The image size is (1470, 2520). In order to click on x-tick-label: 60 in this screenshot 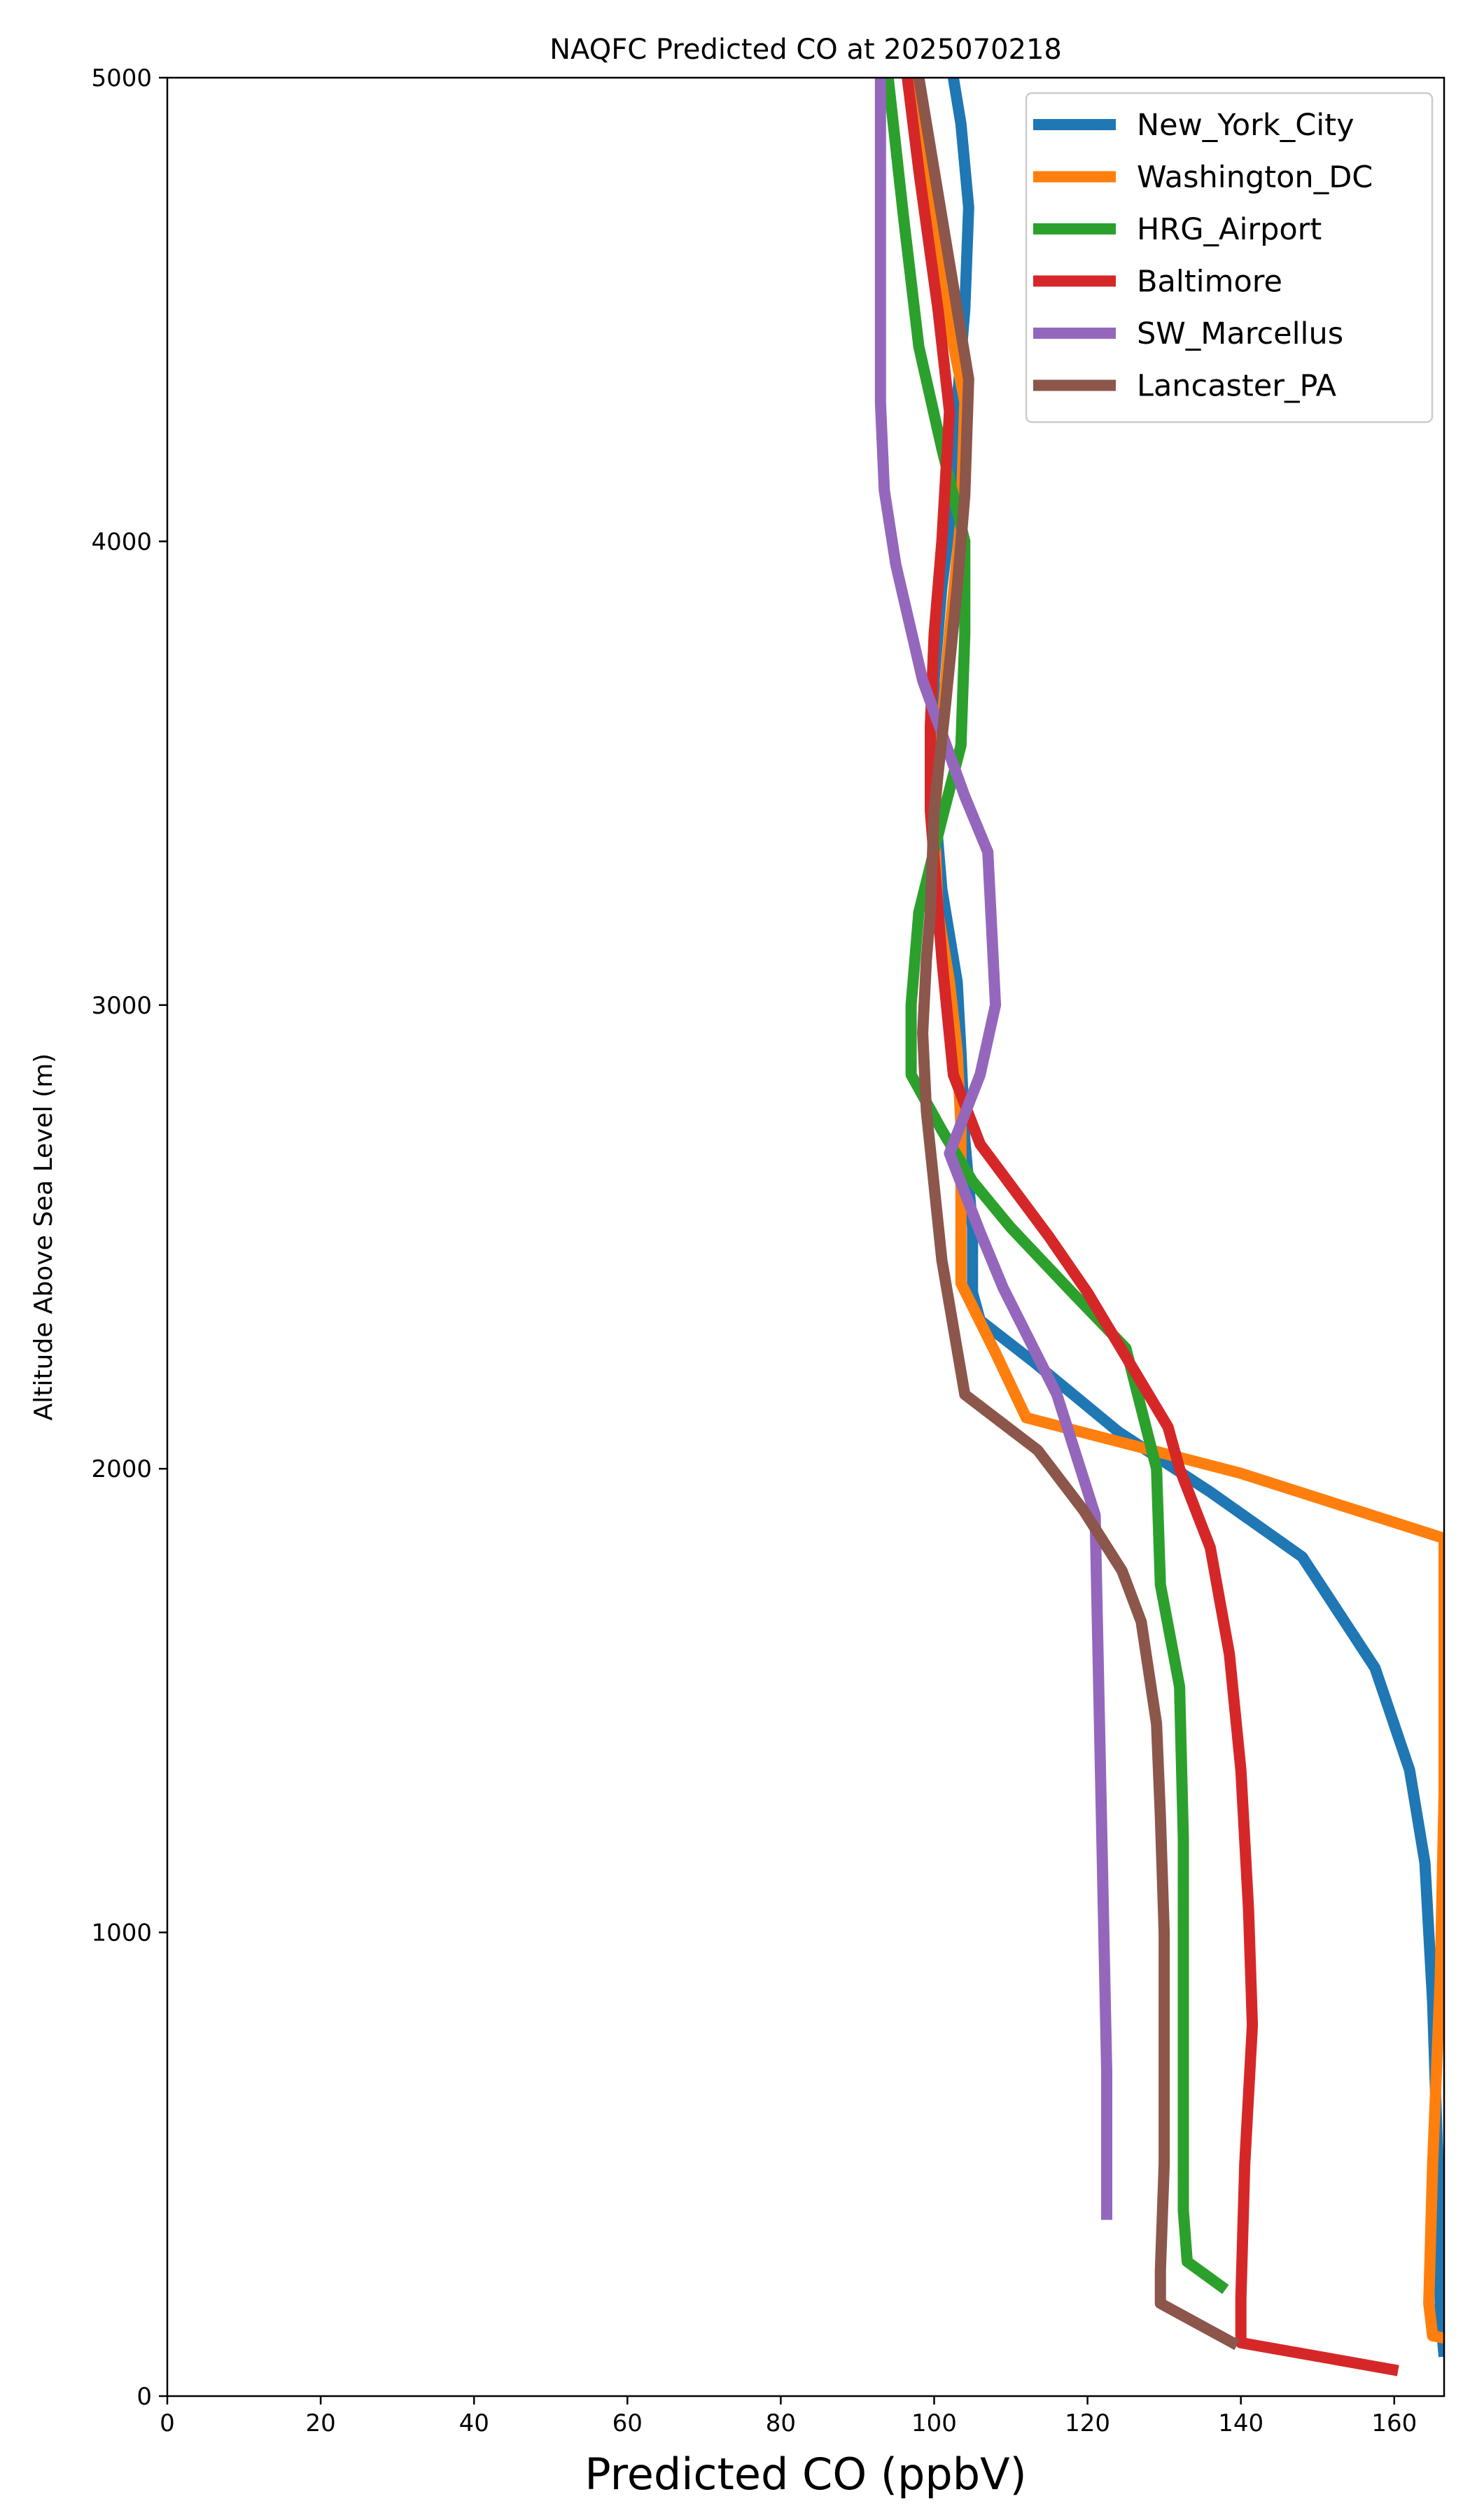, I will do `click(627, 2423)`.